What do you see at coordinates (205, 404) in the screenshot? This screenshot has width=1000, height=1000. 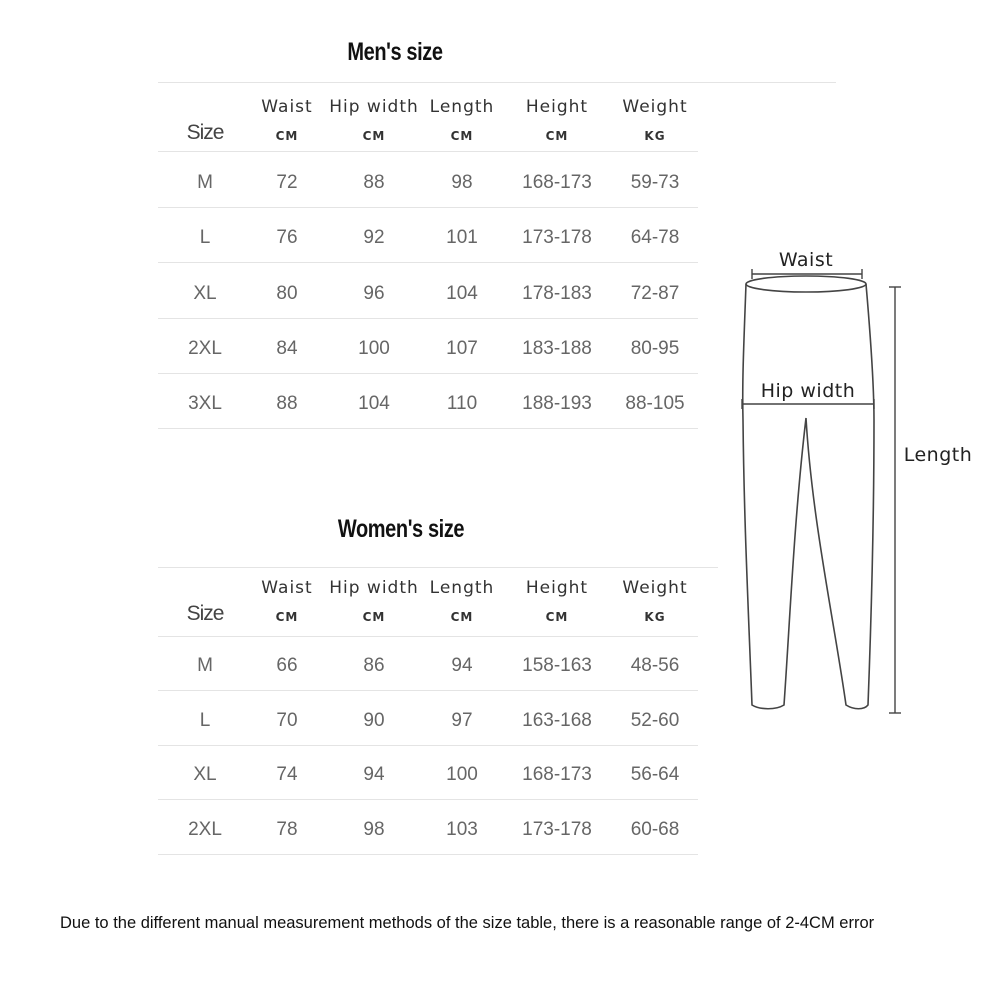 I see `size-cell: 3XL` at bounding box center [205, 404].